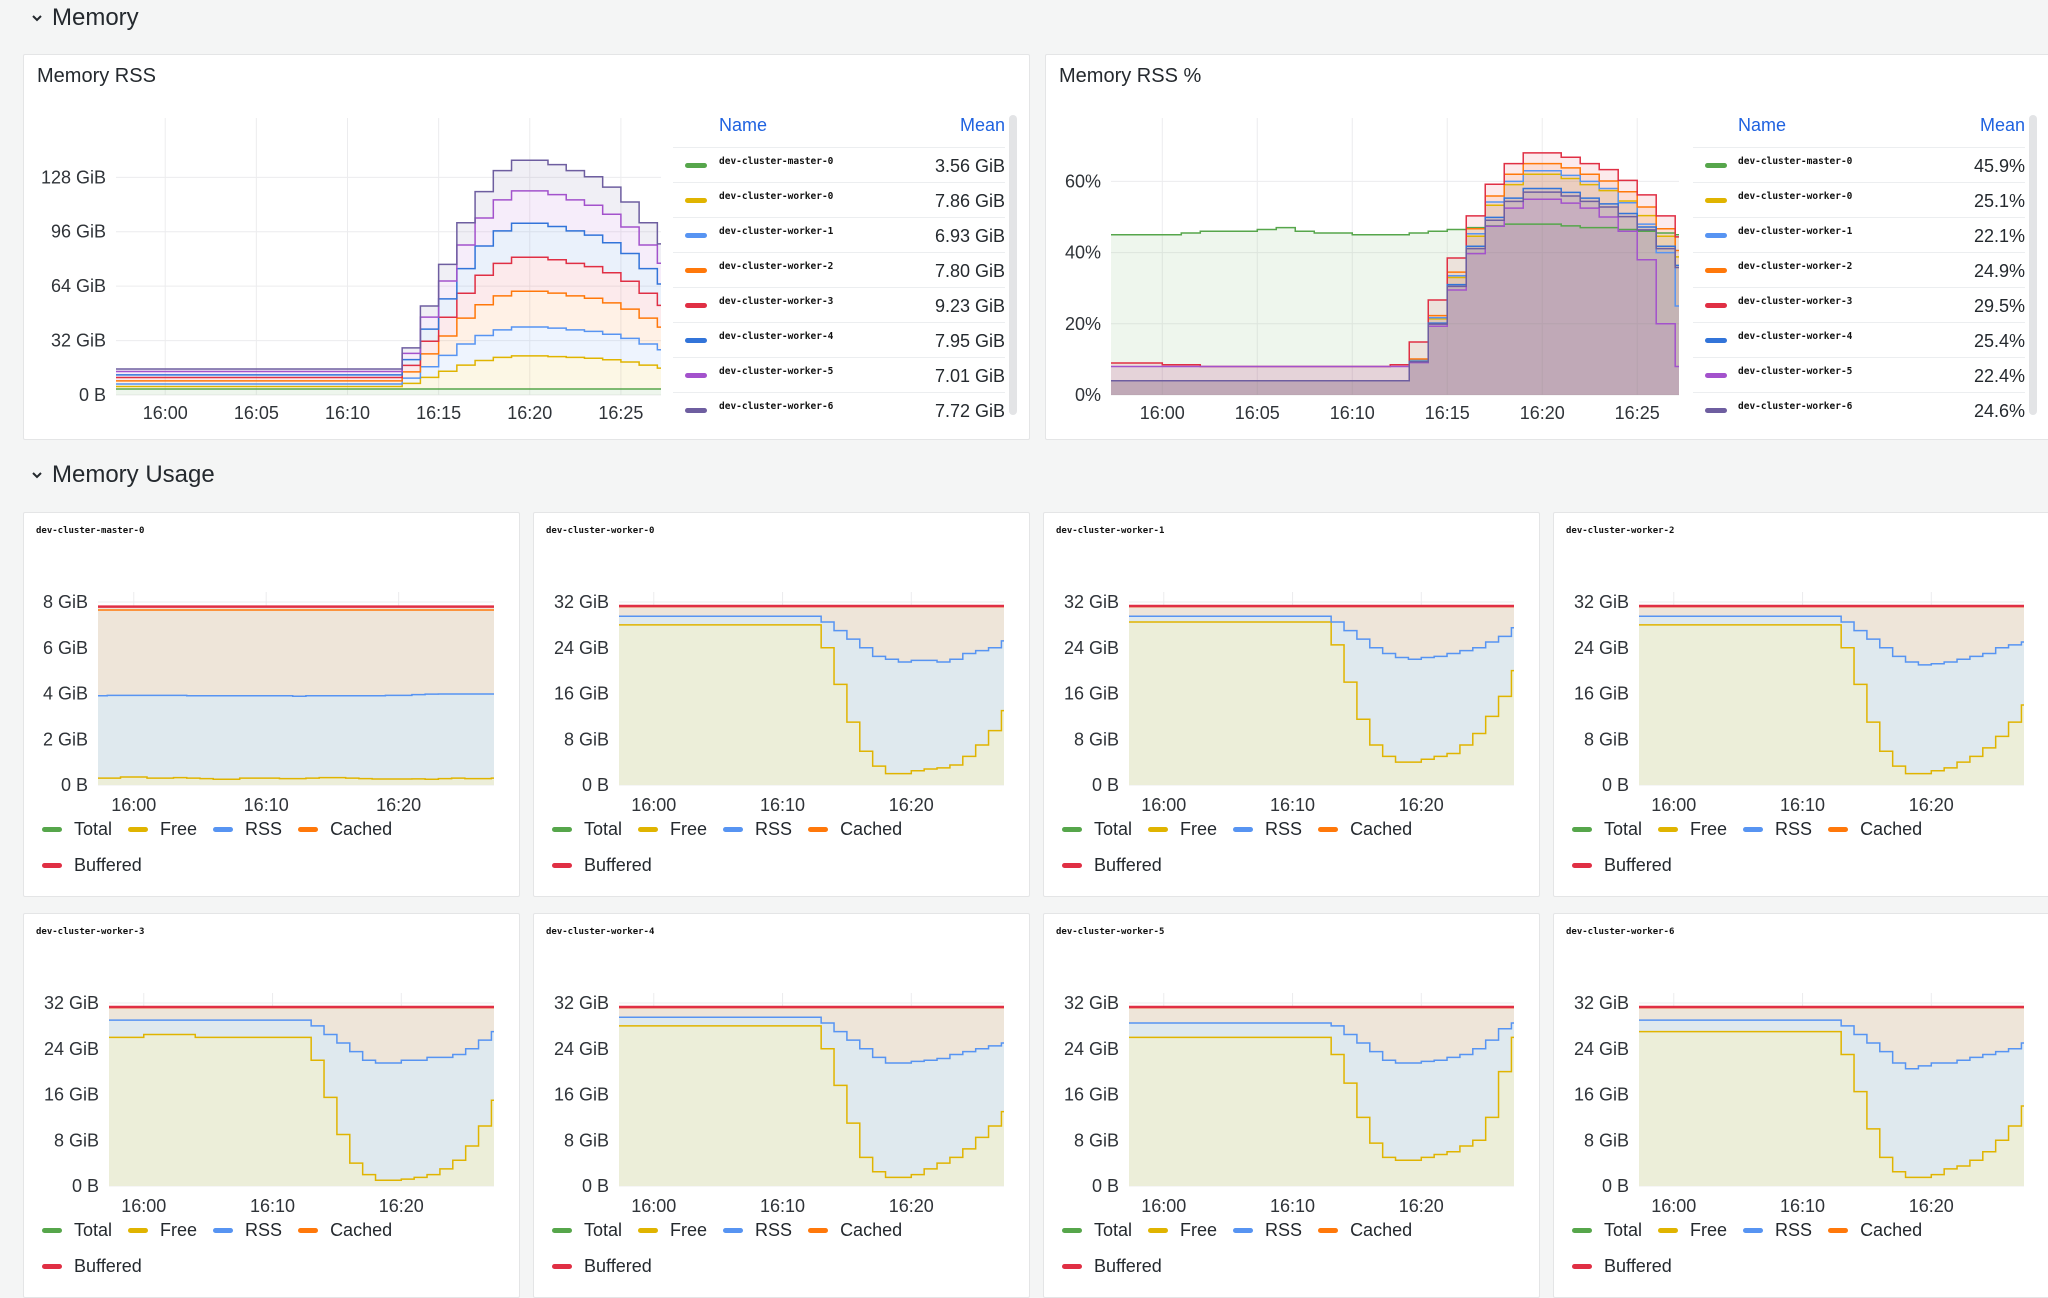 This screenshot has width=2048, height=1298. What do you see at coordinates (581, 1095) in the screenshot?
I see `y-tick-label: 16 GiB` at bounding box center [581, 1095].